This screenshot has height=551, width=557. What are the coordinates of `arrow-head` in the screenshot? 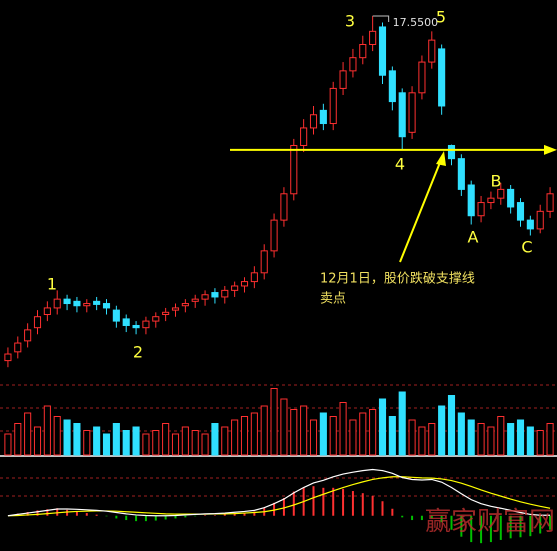 It's located at (441, 158).